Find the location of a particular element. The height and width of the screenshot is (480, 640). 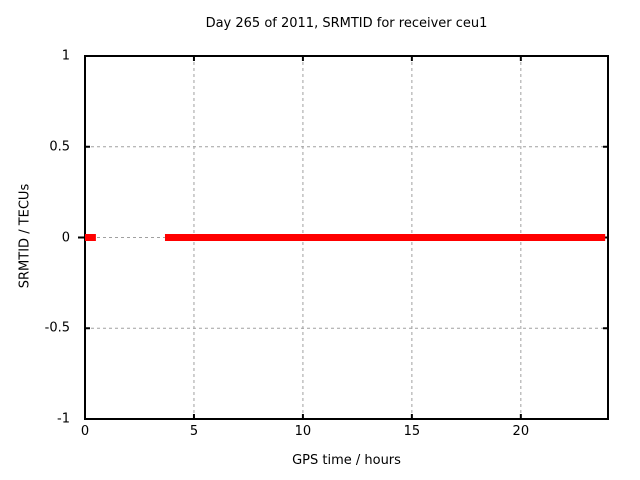

x-tick-label: 20 is located at coordinates (521, 431).